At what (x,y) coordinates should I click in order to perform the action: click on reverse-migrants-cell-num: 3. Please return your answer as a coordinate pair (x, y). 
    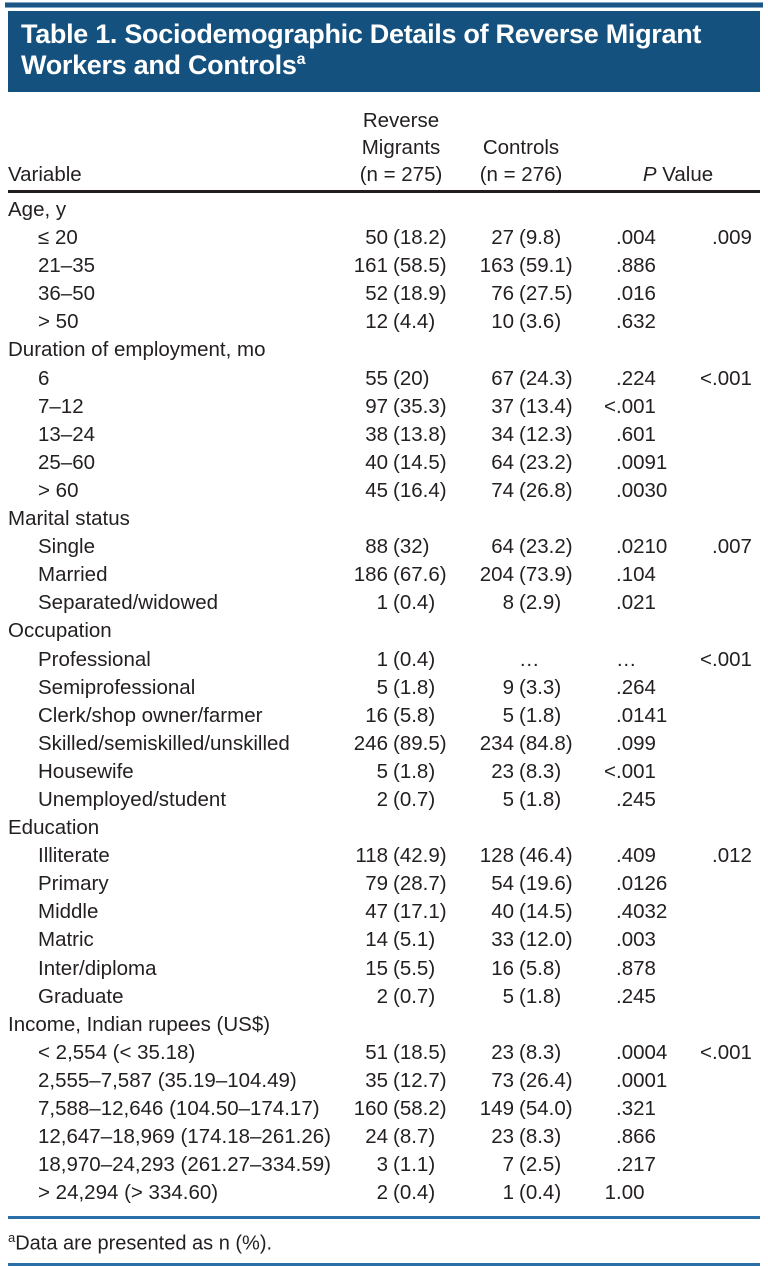
    Looking at the image, I should click on (382, 1165).